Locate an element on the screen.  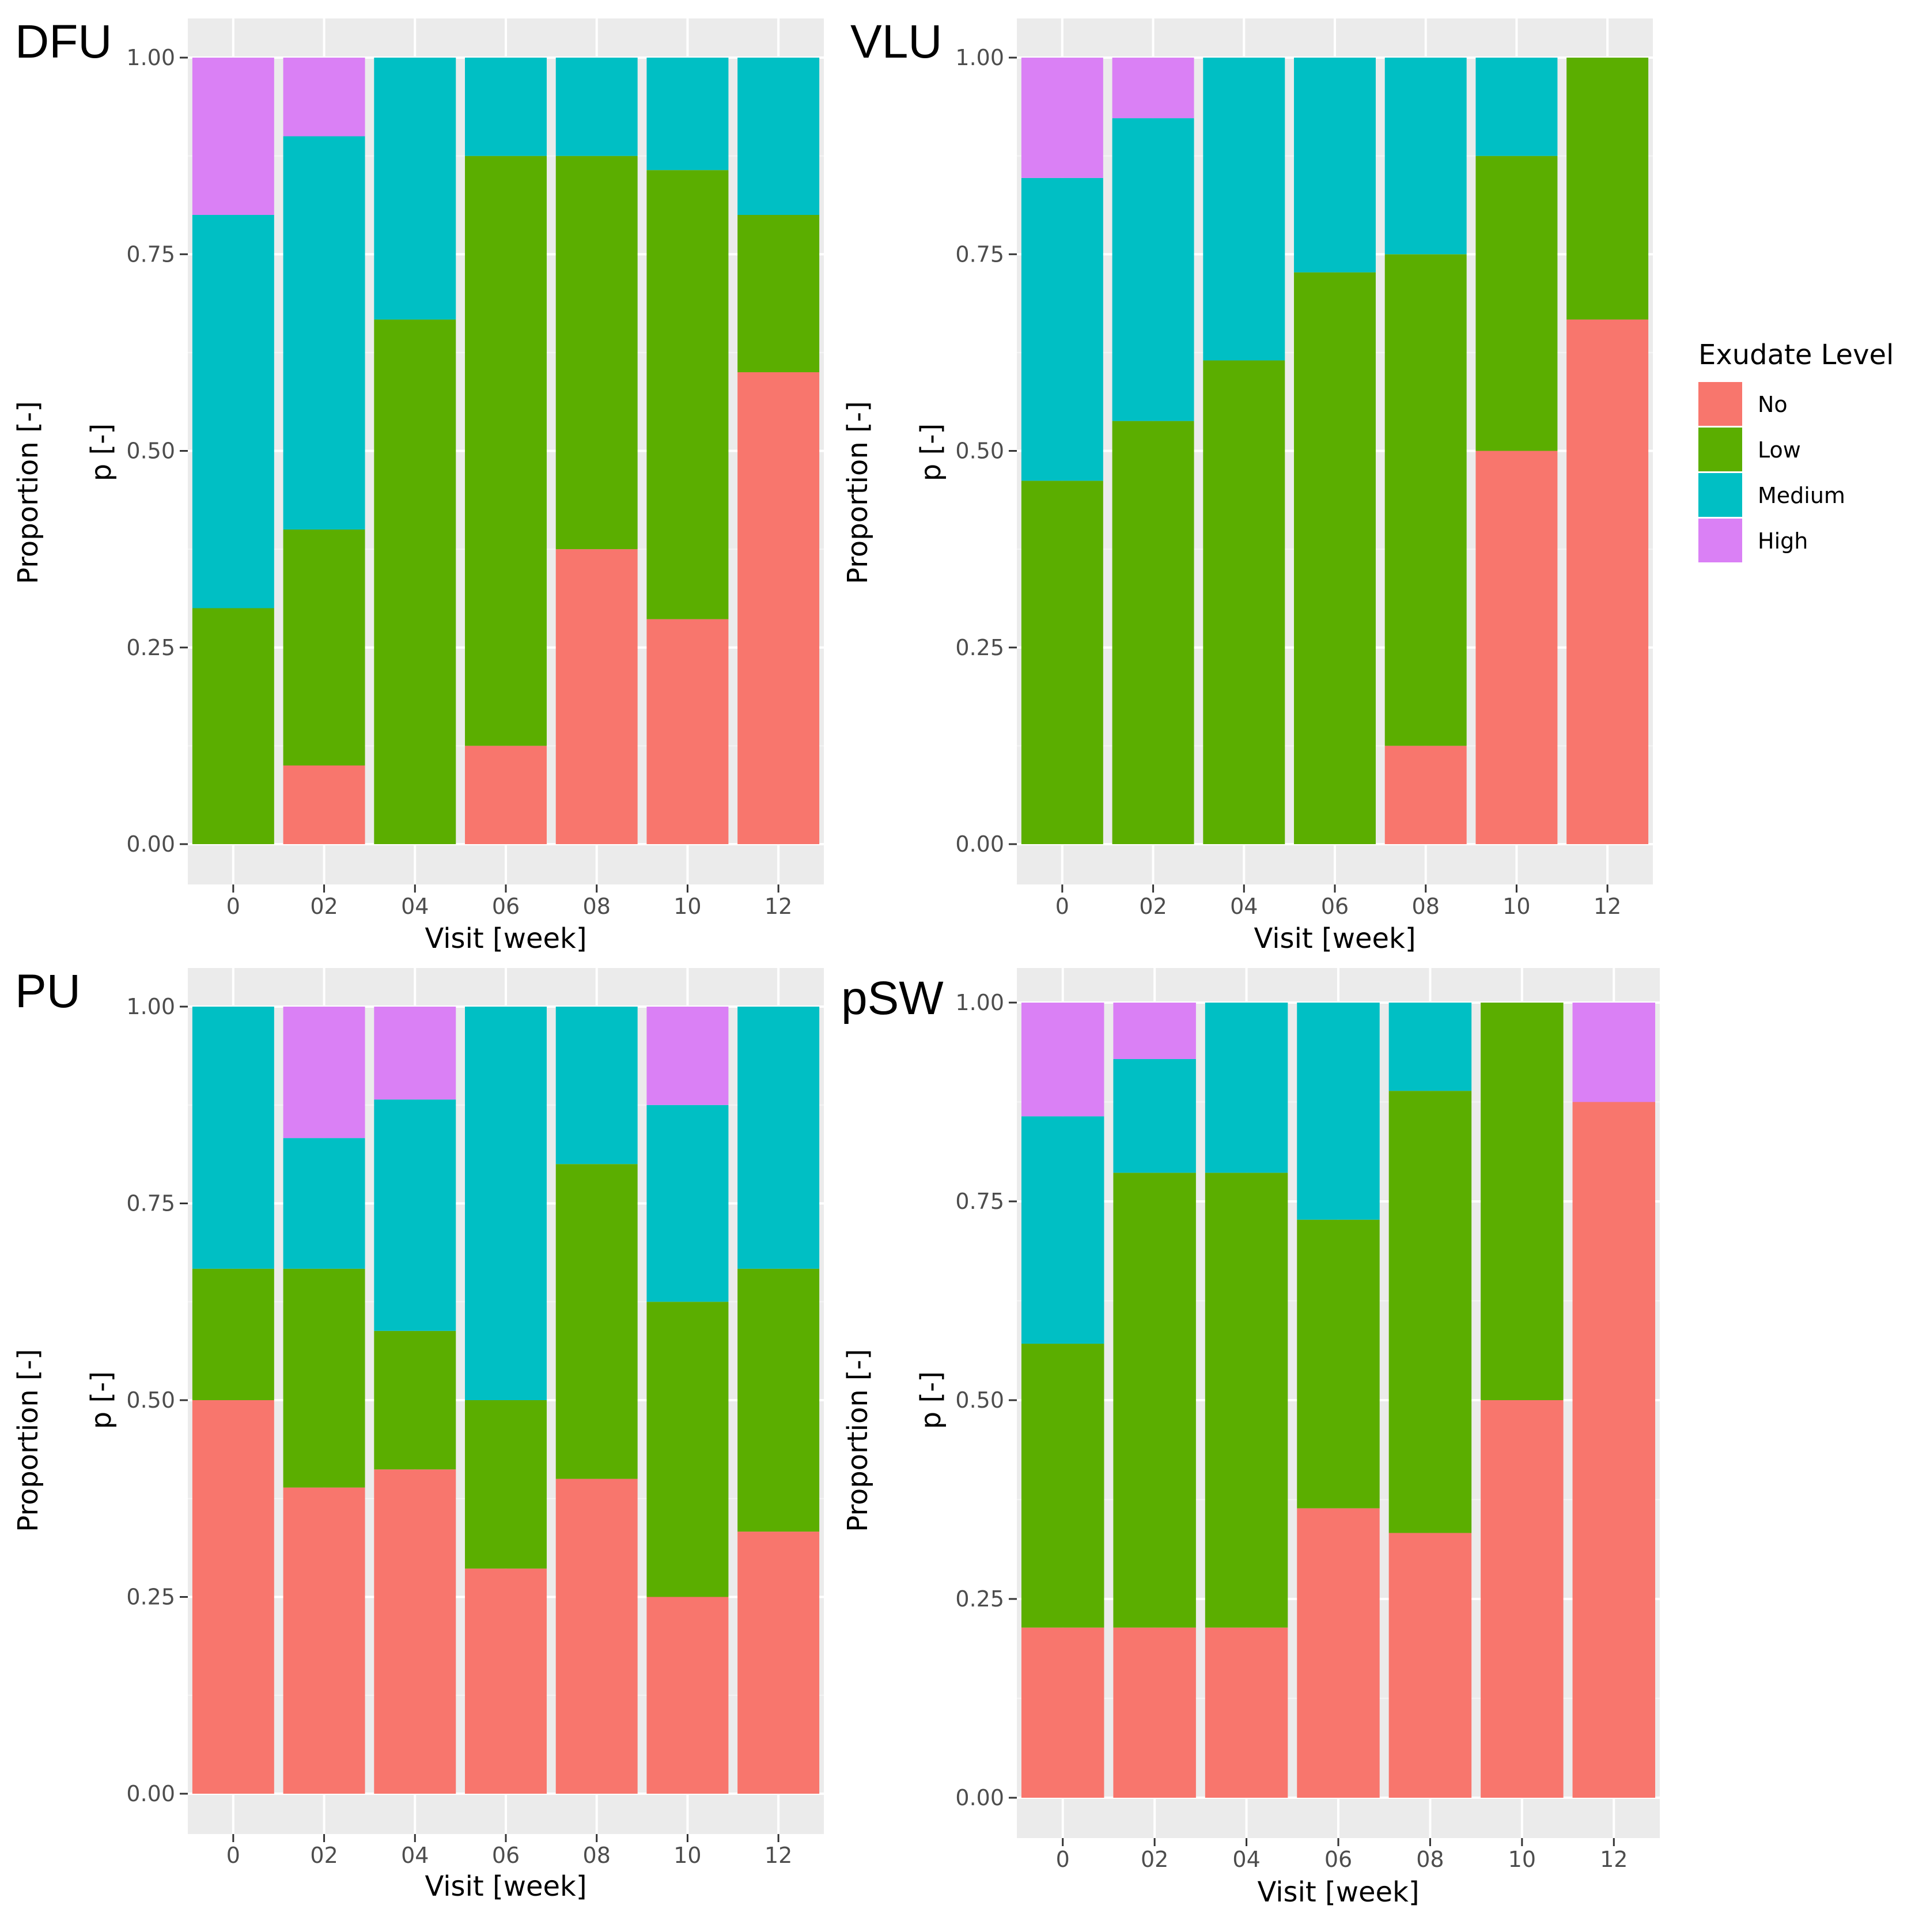
legend-label-low: Low is located at coordinates (1780, 450).